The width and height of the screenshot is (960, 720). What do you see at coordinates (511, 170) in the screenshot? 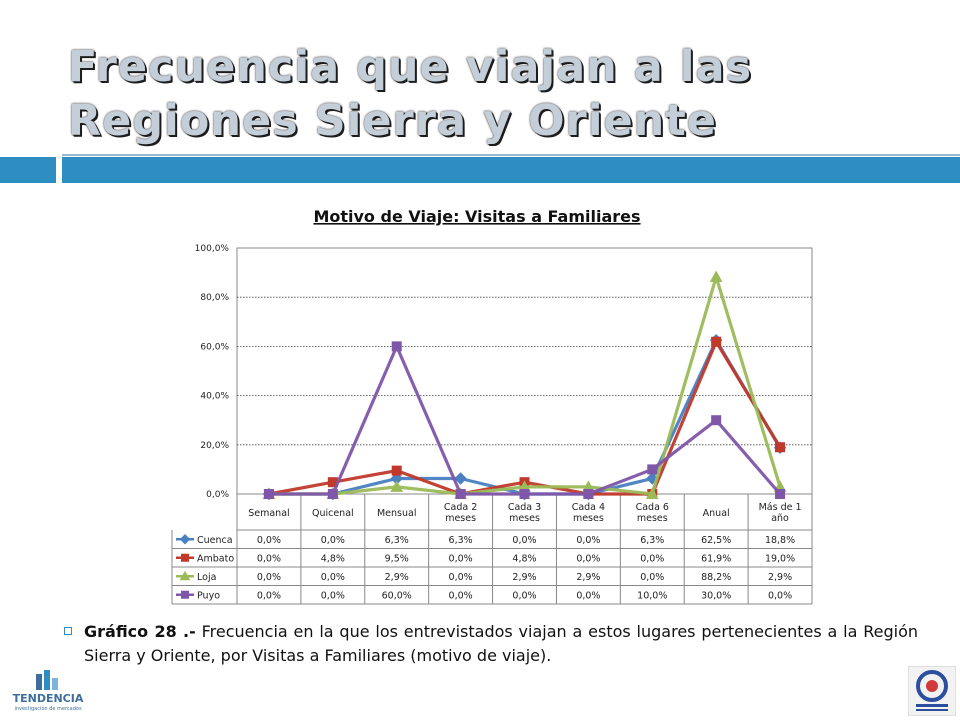
I see `accent-bar-main` at bounding box center [511, 170].